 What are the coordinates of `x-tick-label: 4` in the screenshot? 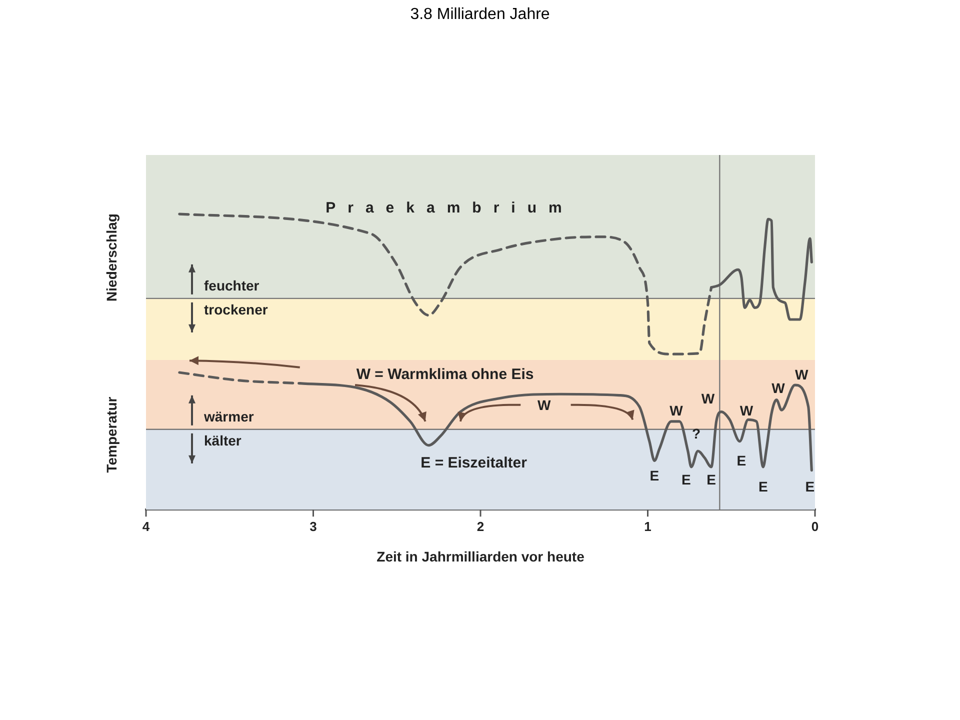 It's located at (146, 526).